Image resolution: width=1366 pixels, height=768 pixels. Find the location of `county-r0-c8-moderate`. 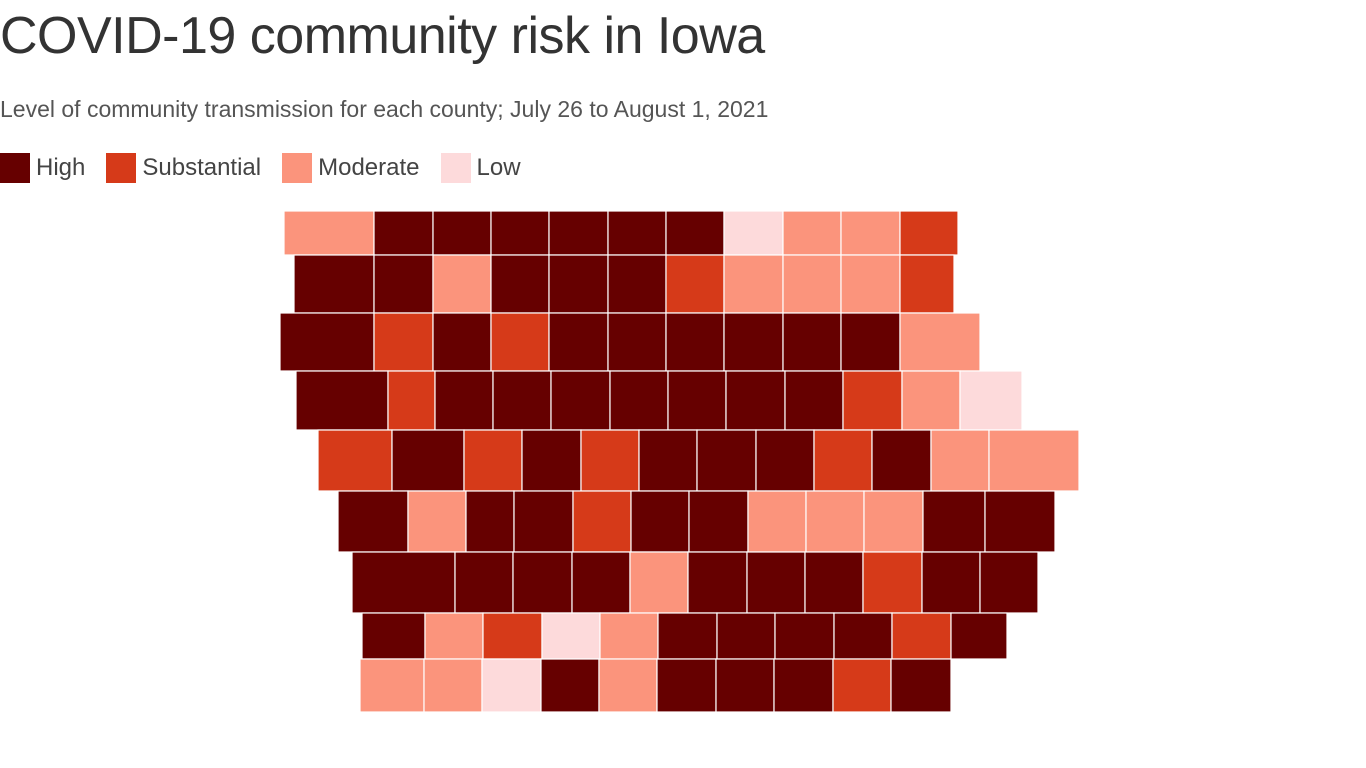

county-r0-c8-moderate is located at coordinates (812, 233).